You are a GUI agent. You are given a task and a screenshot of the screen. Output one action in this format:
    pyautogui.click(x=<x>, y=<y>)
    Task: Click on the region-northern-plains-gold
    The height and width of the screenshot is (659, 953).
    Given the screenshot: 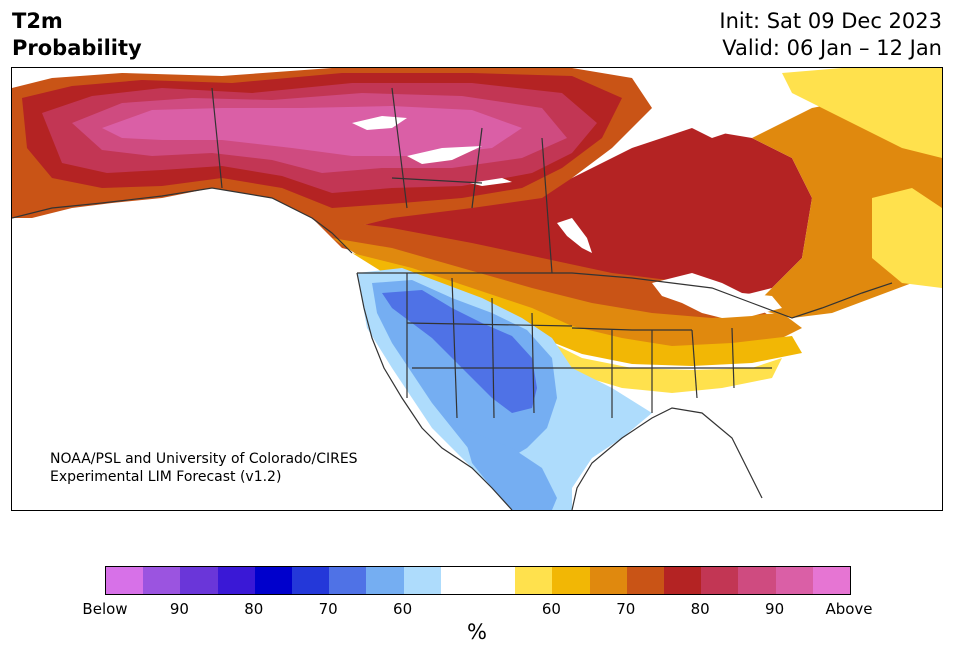 What is the action you would take?
    pyautogui.click(x=567, y=294)
    